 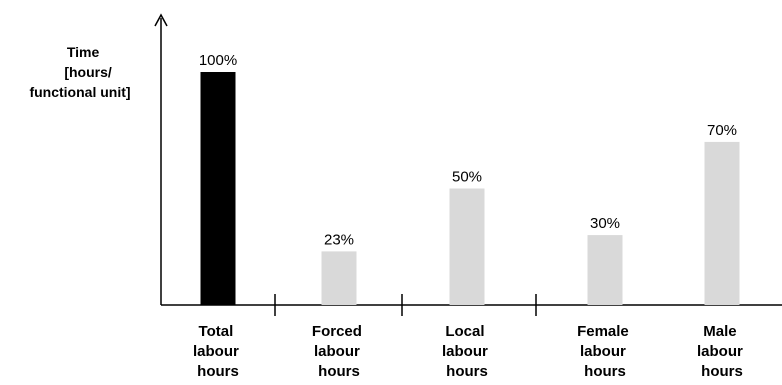 What do you see at coordinates (161, 20) in the screenshot?
I see `y-axis-arrow-icon` at bounding box center [161, 20].